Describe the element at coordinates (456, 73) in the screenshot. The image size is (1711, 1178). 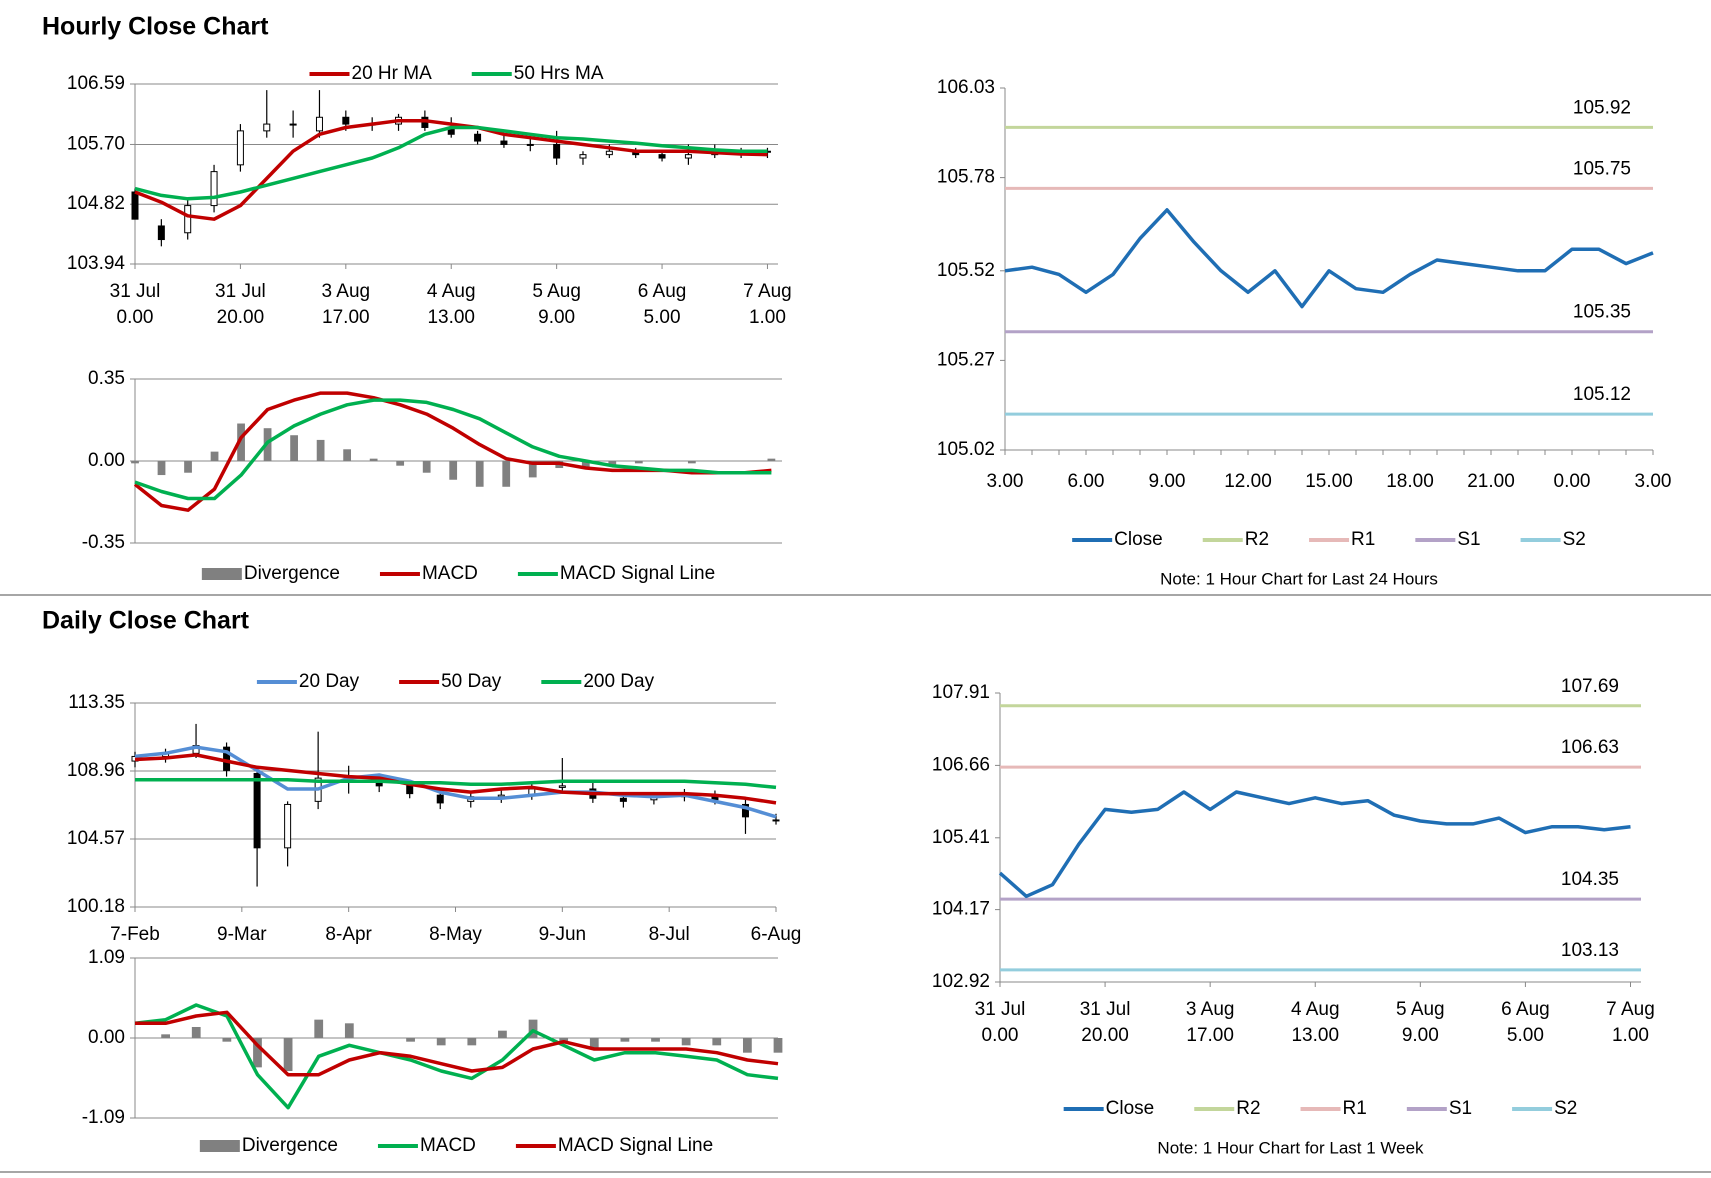
I see `legend: 20 Hr MA 50 Hrs MA` at that location.